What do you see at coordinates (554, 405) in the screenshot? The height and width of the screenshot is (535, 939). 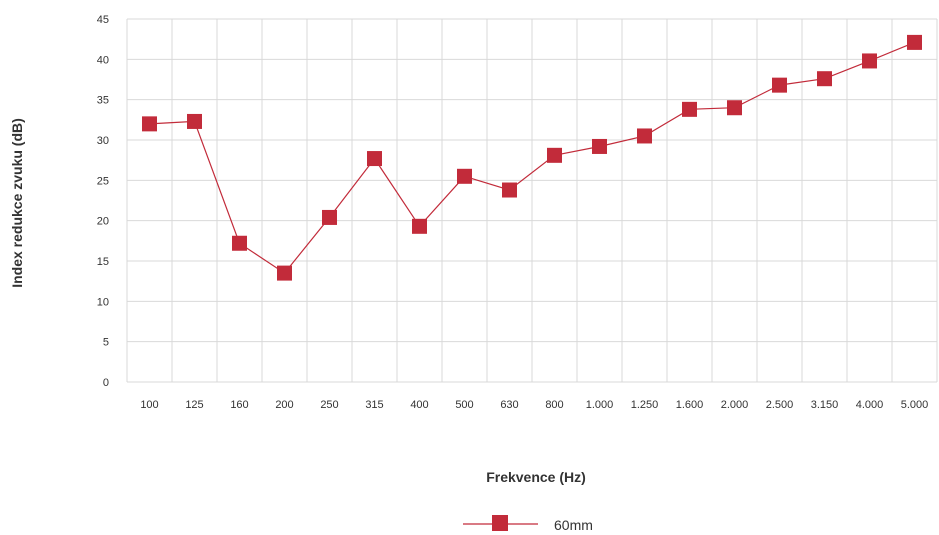 I see `x-tick-label: 800` at bounding box center [554, 405].